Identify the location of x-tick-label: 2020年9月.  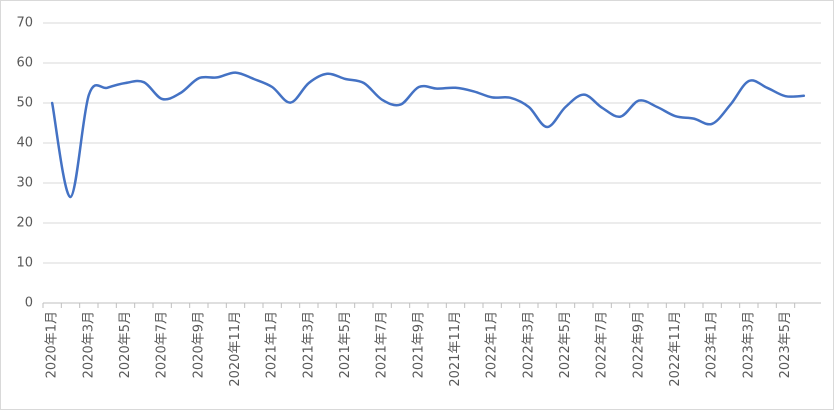
(198, 344).